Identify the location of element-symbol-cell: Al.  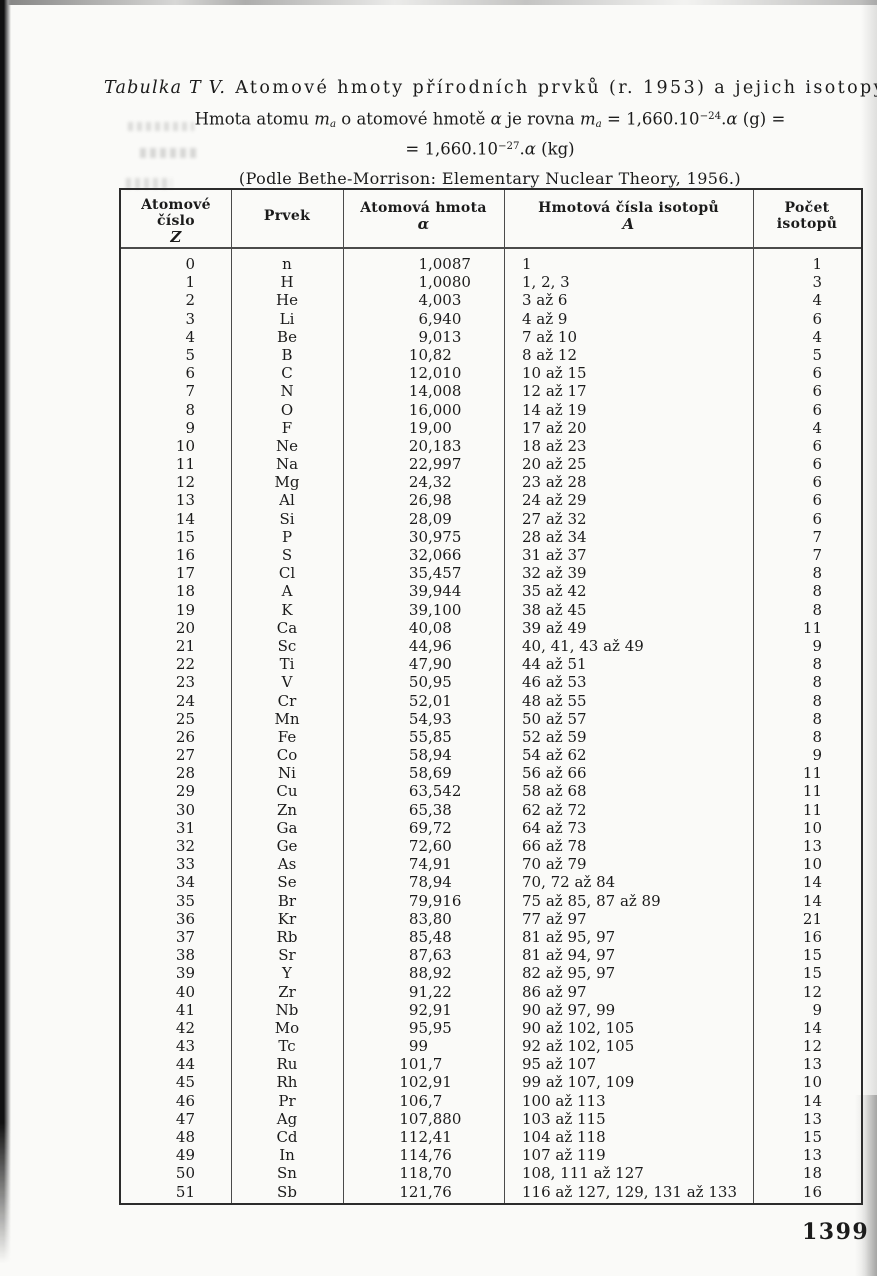
(287, 500).